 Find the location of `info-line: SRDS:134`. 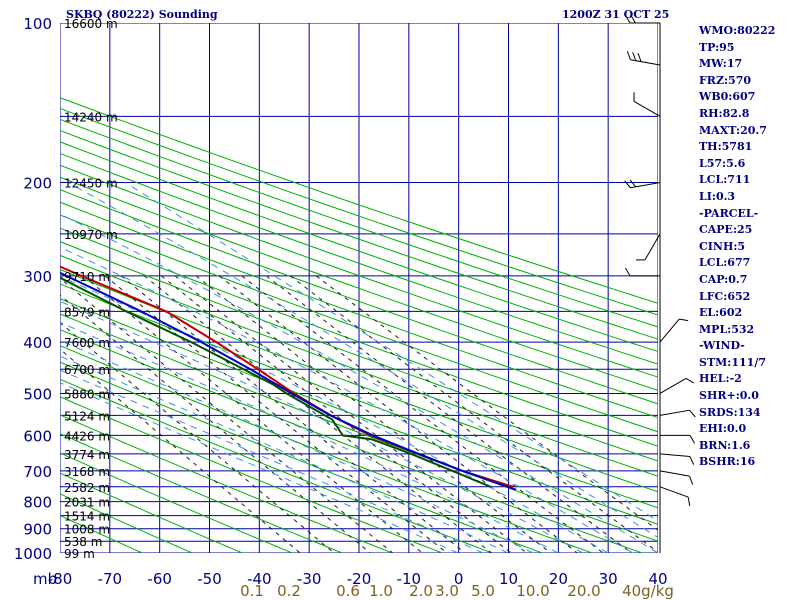

info-line: SRDS:134 is located at coordinates (730, 412).